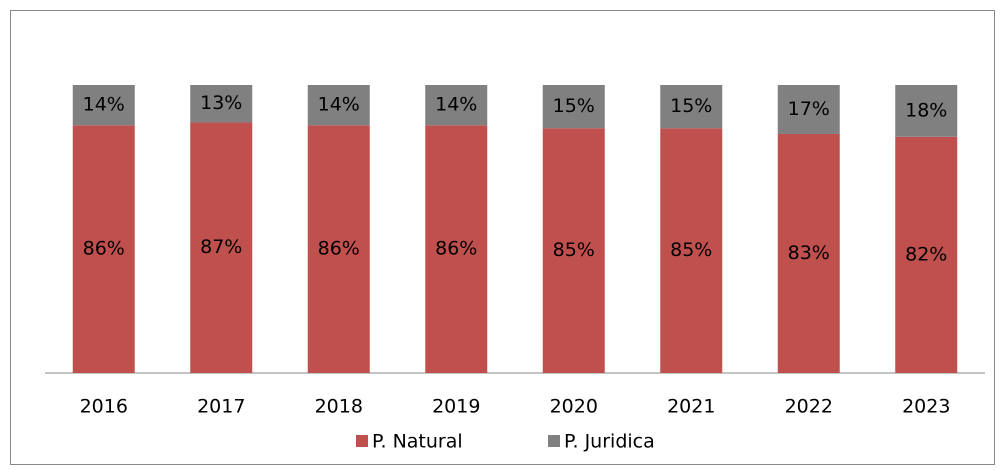  Describe the element at coordinates (691, 407) in the screenshot. I see `x-tick-label: 2021` at that location.